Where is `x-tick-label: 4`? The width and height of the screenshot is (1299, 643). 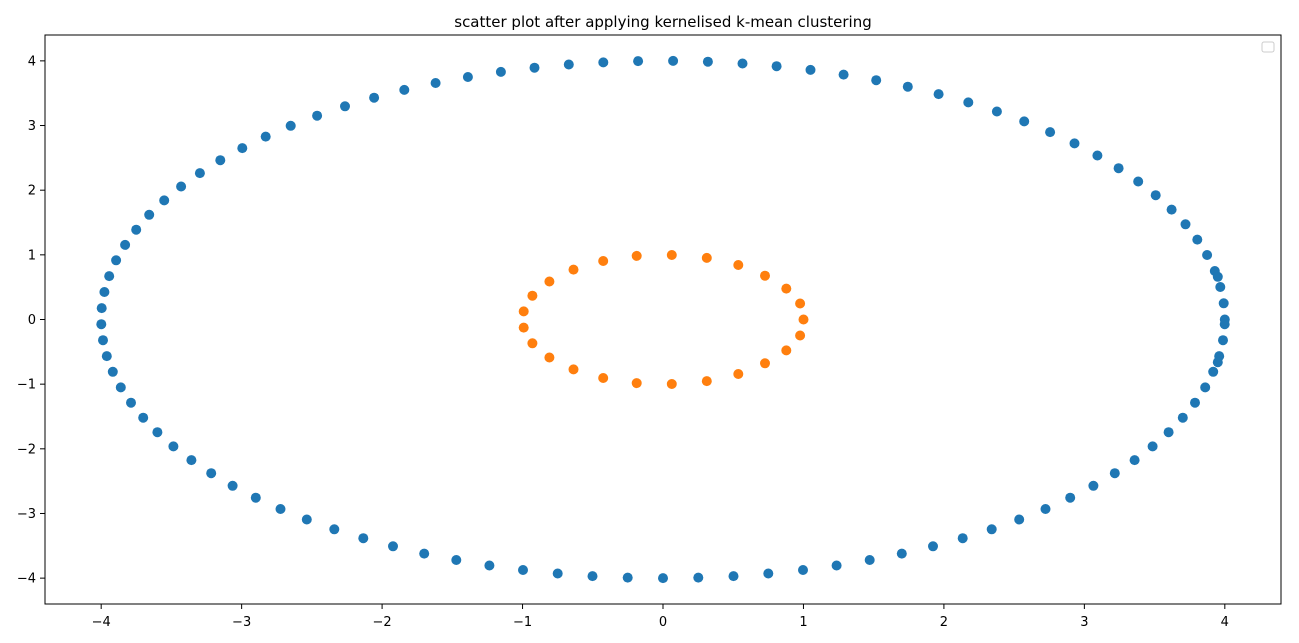
x-tick-label: 4 is located at coordinates (1225, 622).